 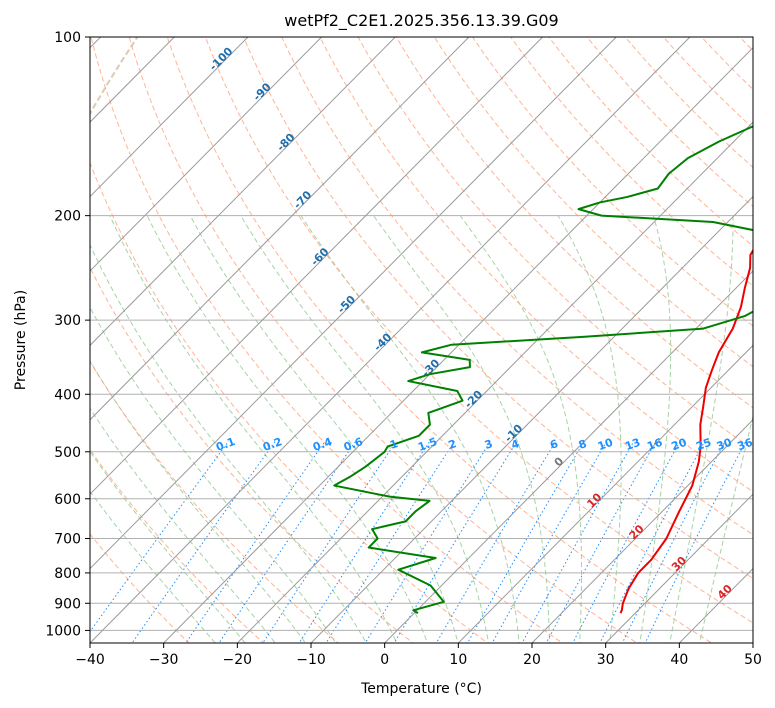 I want to click on chart-title: wetPf2_C2E1.2025.356.13.39.G09, so click(x=421, y=21).